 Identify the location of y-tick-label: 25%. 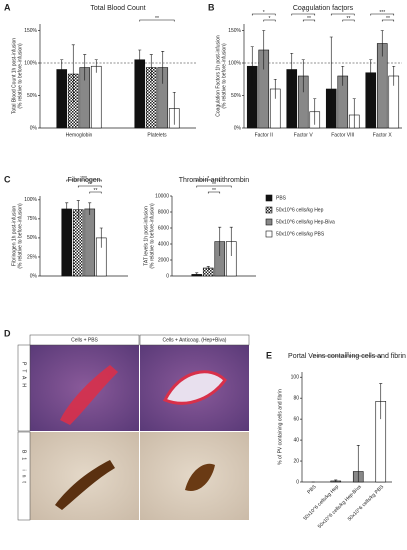
(32, 257).